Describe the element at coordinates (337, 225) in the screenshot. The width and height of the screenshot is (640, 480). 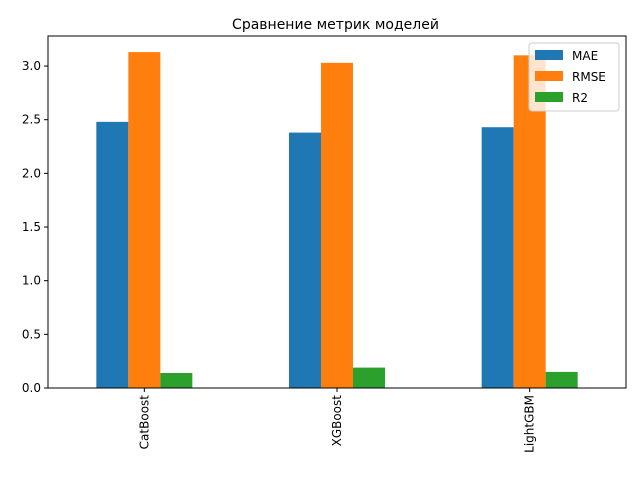
I see `bar-rmse-xgboost` at that location.